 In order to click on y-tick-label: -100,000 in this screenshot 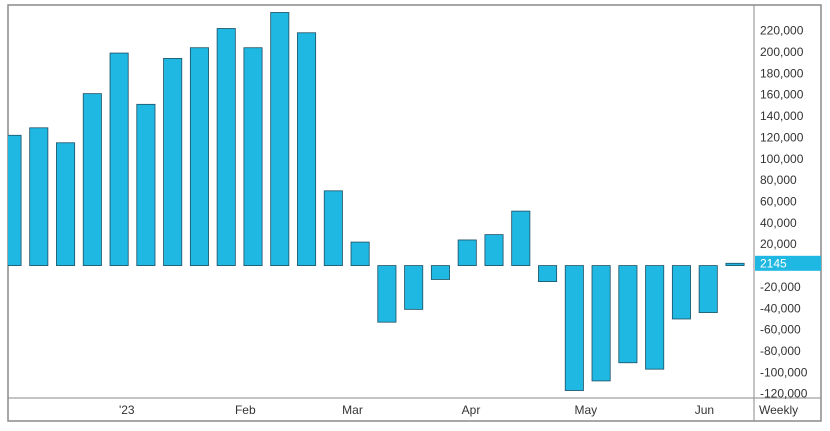, I will do `click(784, 372)`.